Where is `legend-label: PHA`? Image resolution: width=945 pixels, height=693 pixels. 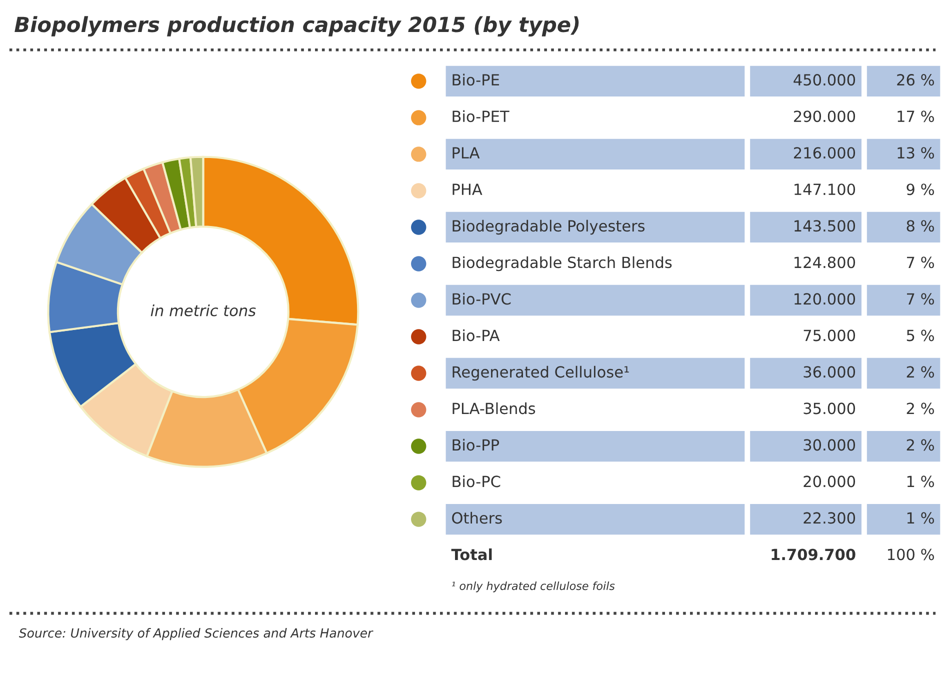 legend-label: PHA is located at coordinates (467, 189).